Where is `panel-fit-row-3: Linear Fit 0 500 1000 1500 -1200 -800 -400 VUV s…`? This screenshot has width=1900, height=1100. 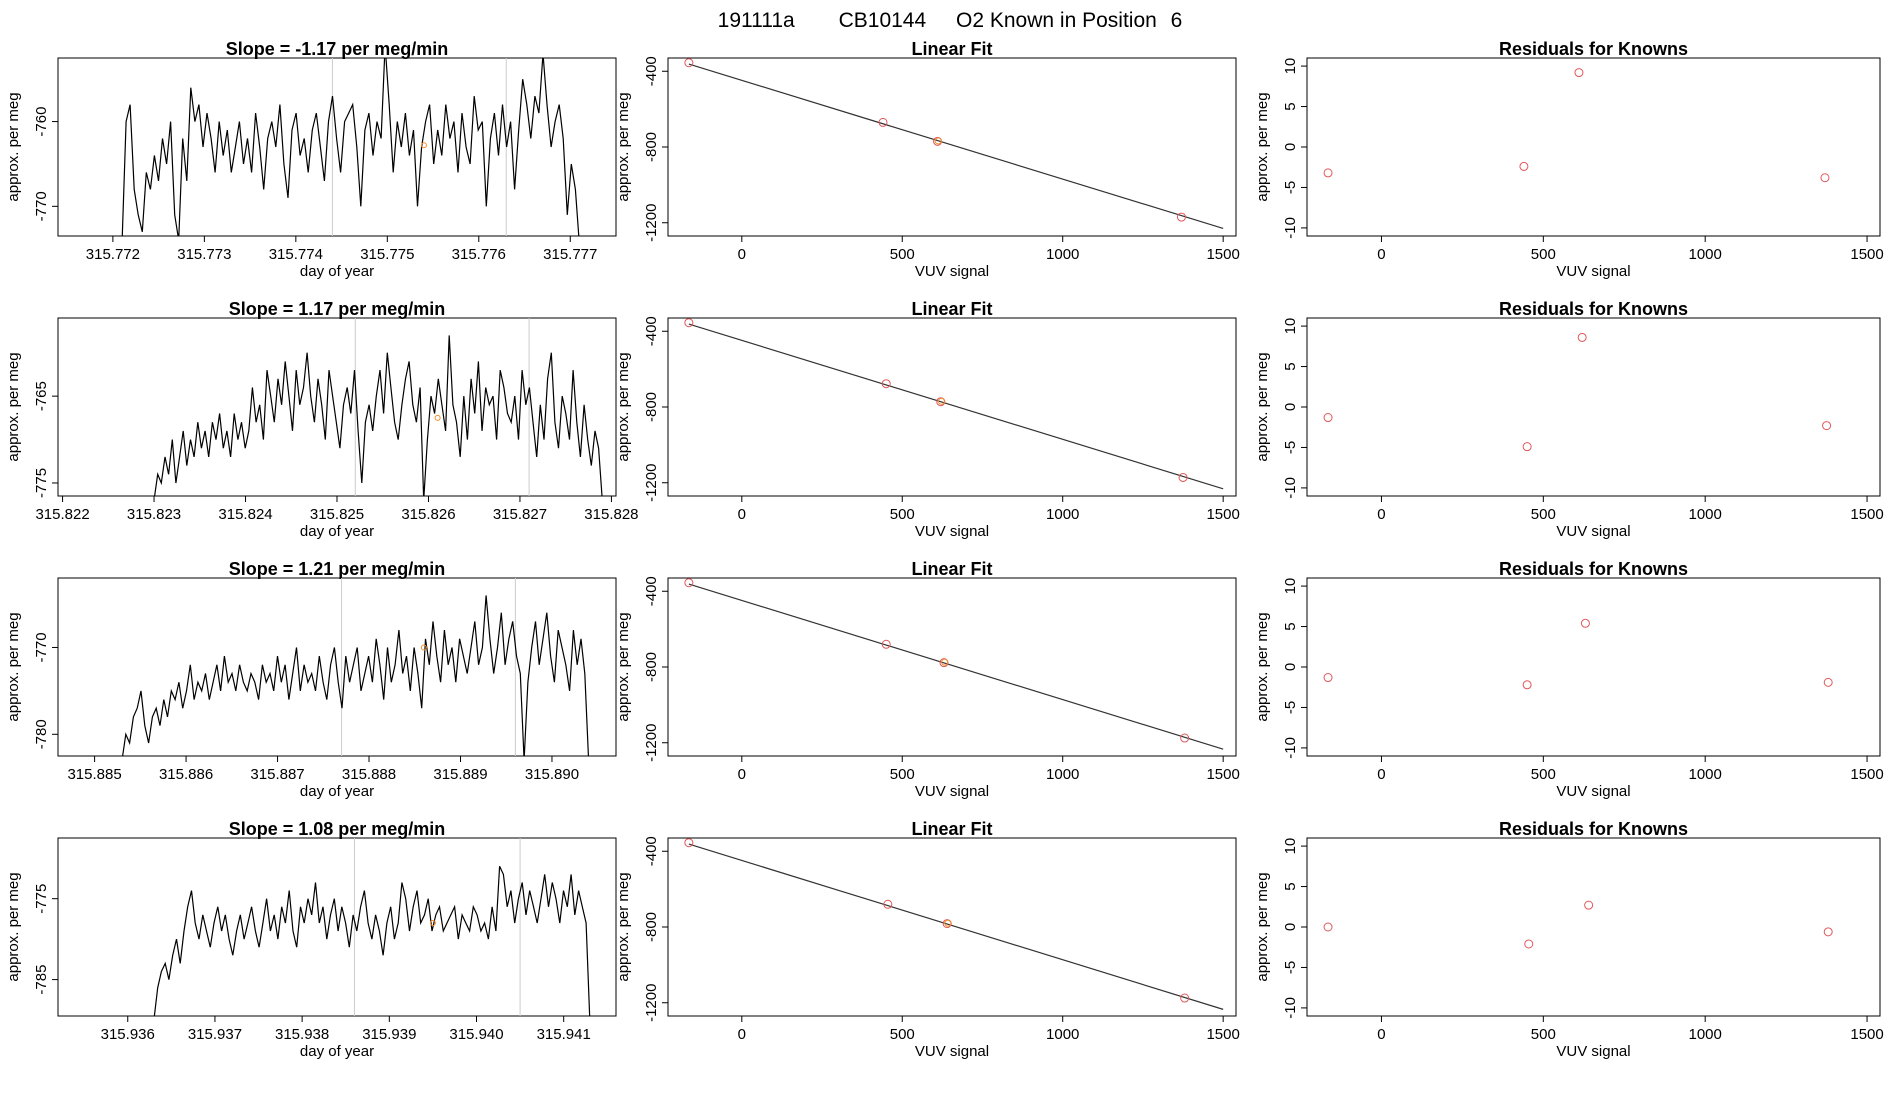
panel-fit-row-3: Linear Fit 0 500 1000 1500 -1200 -800 -400 VUV s… is located at coordinates (927, 679).